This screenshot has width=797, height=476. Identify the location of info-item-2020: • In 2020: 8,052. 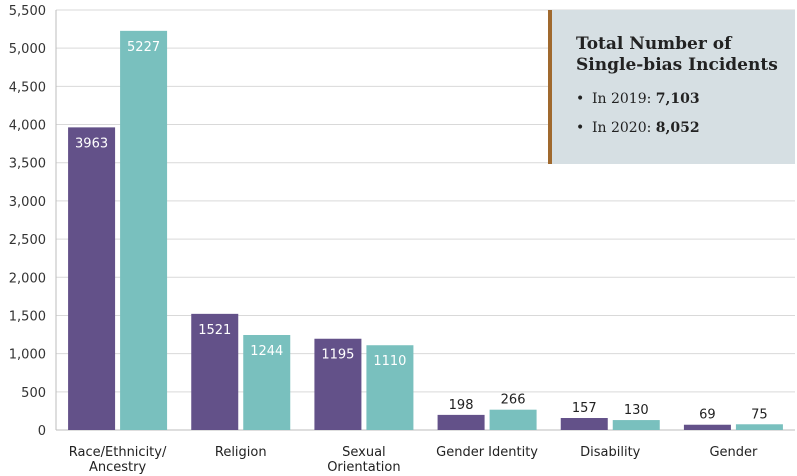
(680, 128).